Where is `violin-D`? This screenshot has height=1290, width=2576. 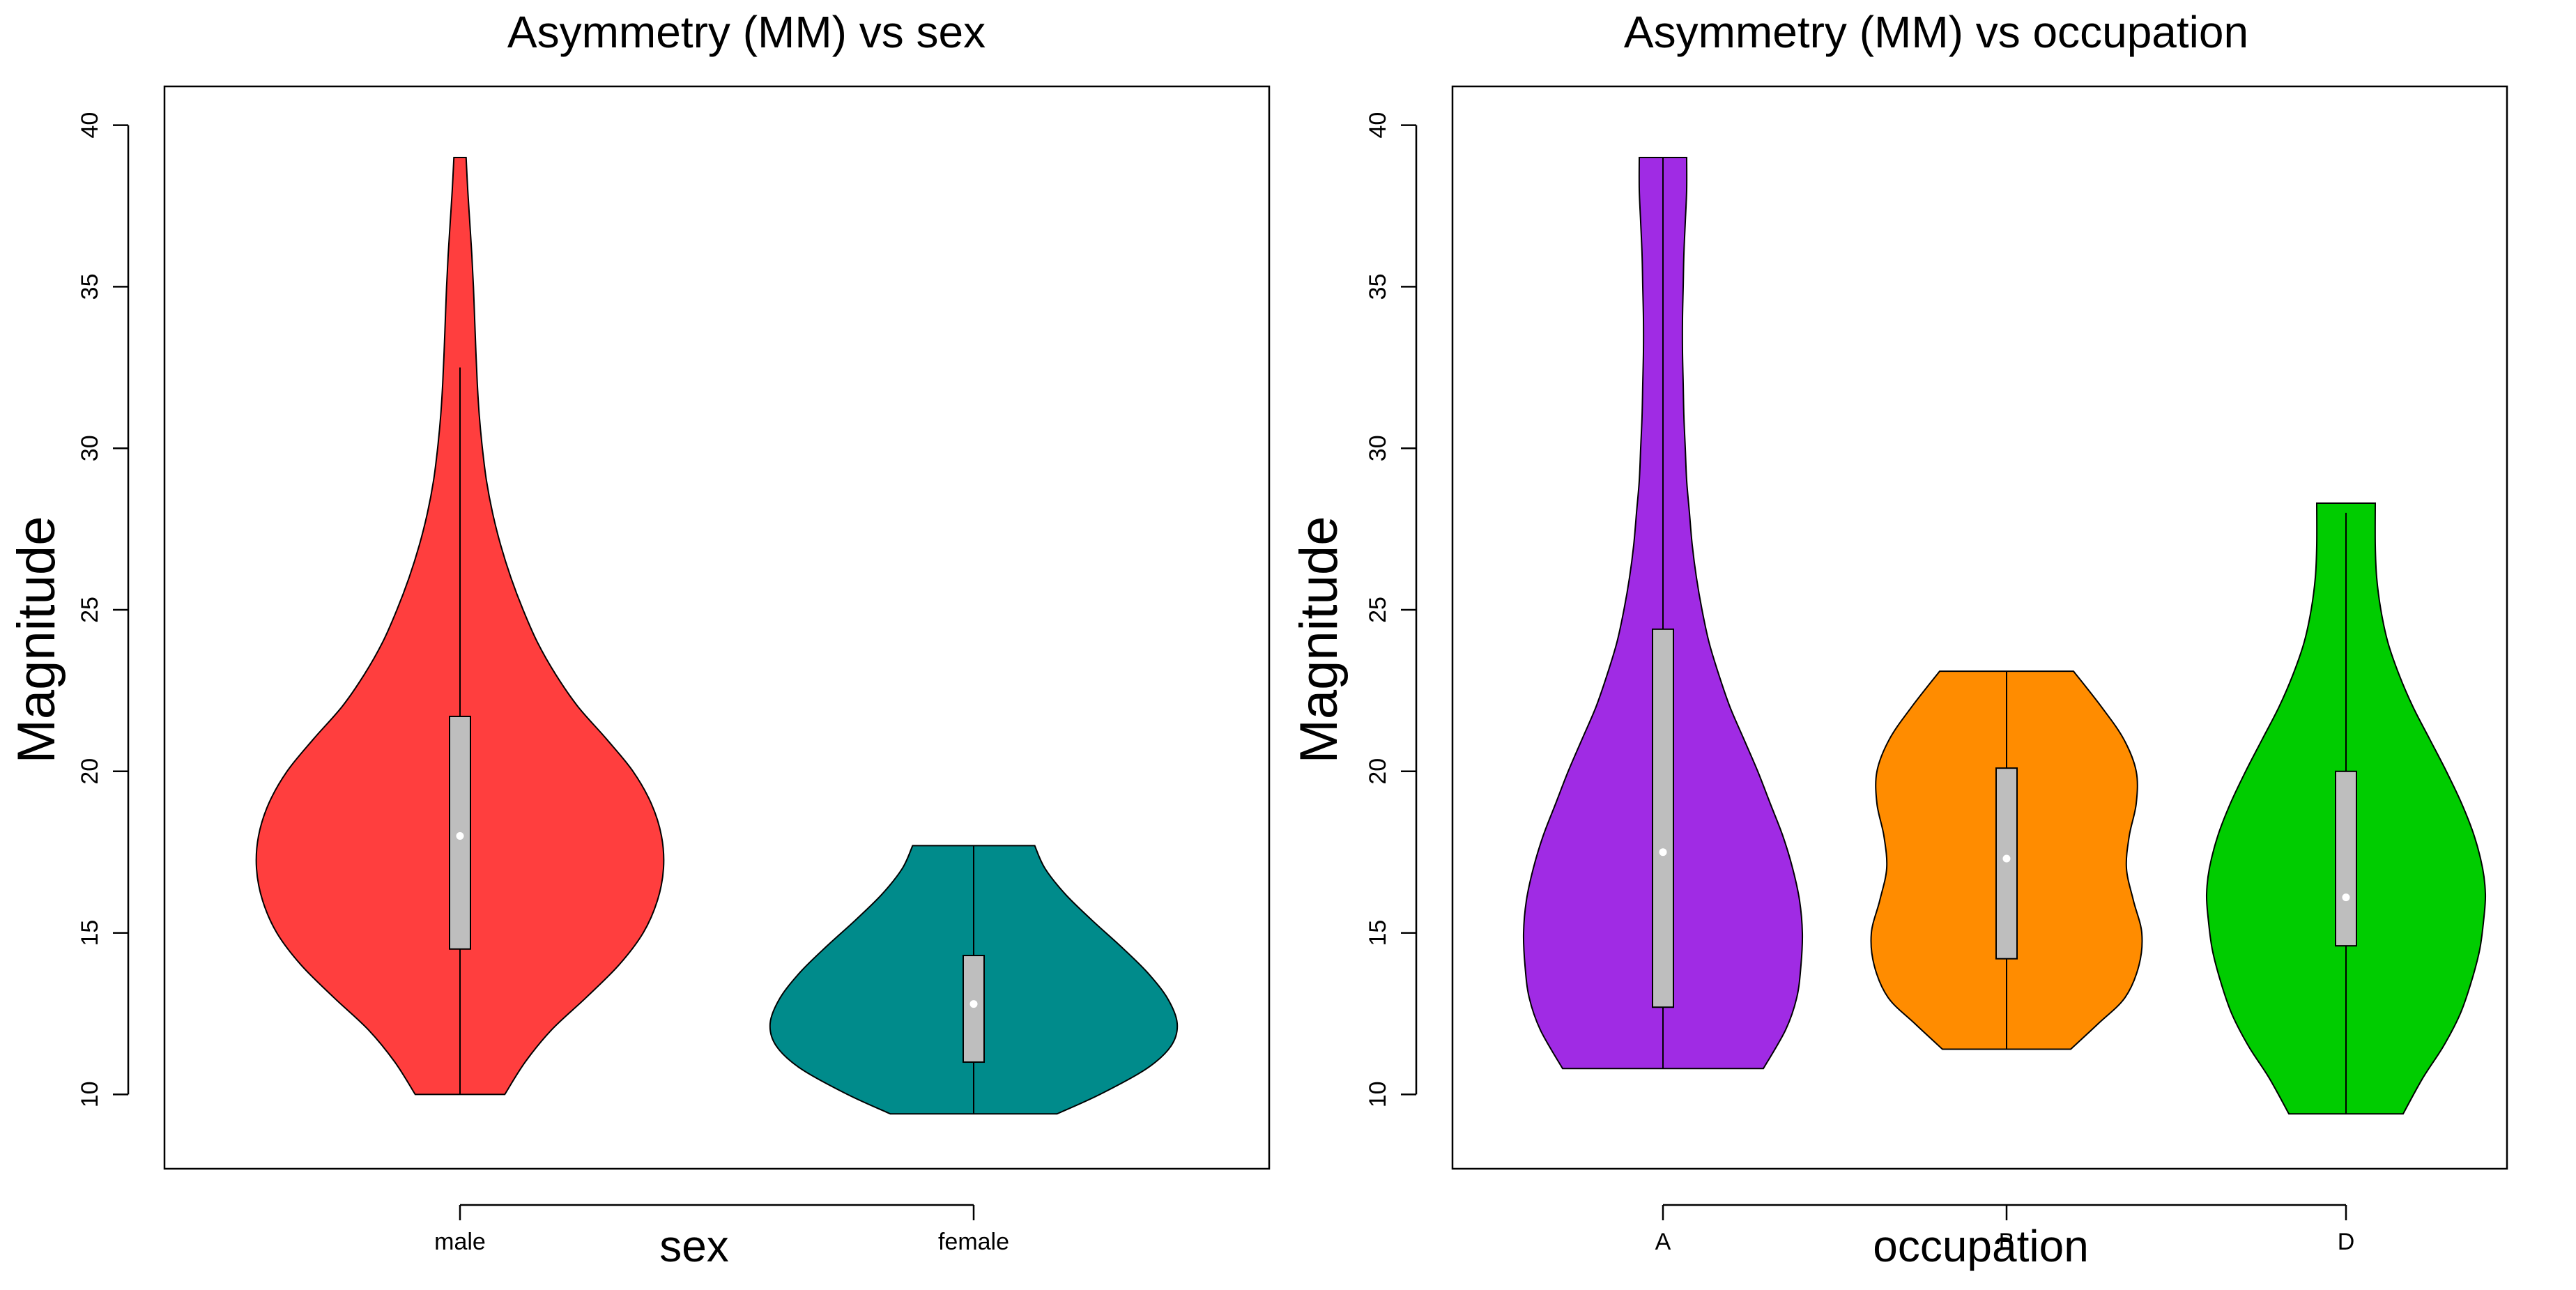
violin-D is located at coordinates (2346, 808).